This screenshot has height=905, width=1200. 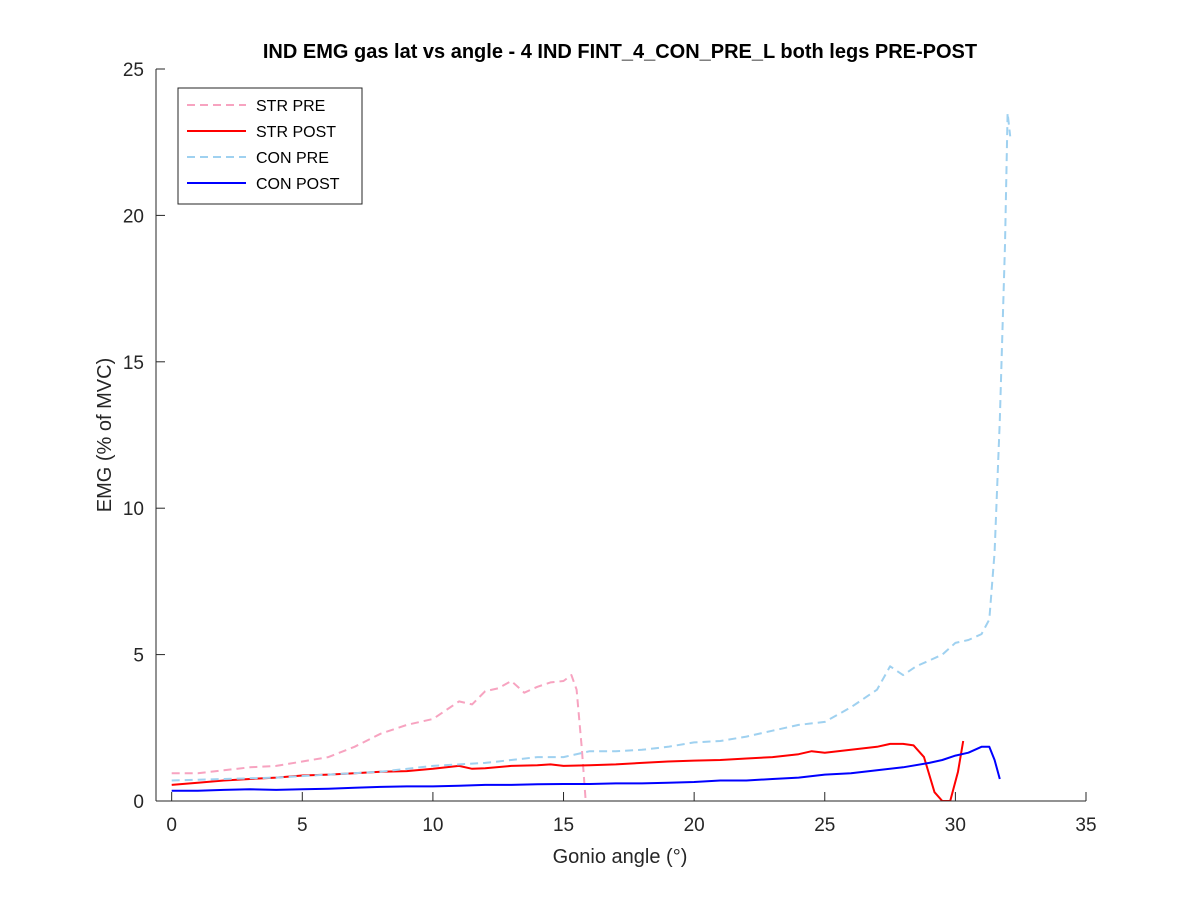 What do you see at coordinates (694, 825) in the screenshot?
I see `x-tick-label: 20` at bounding box center [694, 825].